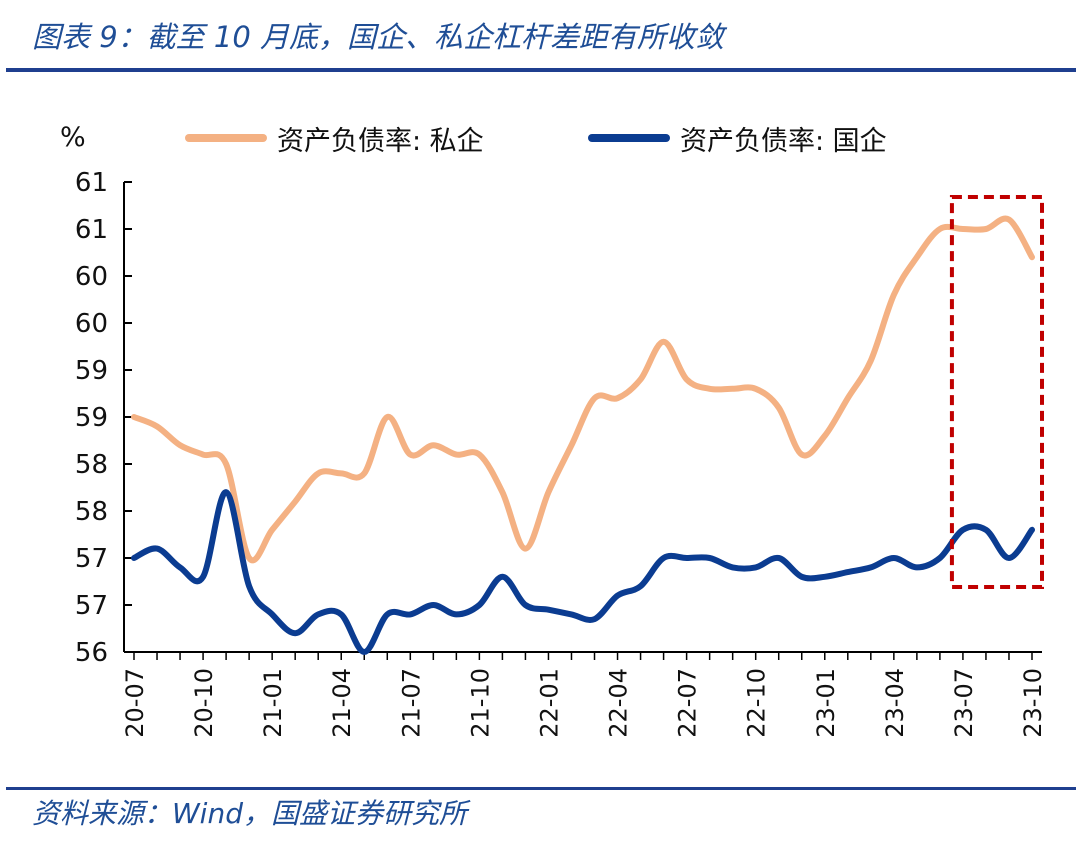 This screenshot has height=846, width=1080. What do you see at coordinates (549, 703) in the screenshot?
I see `x-tick-label: 22-01` at bounding box center [549, 703].